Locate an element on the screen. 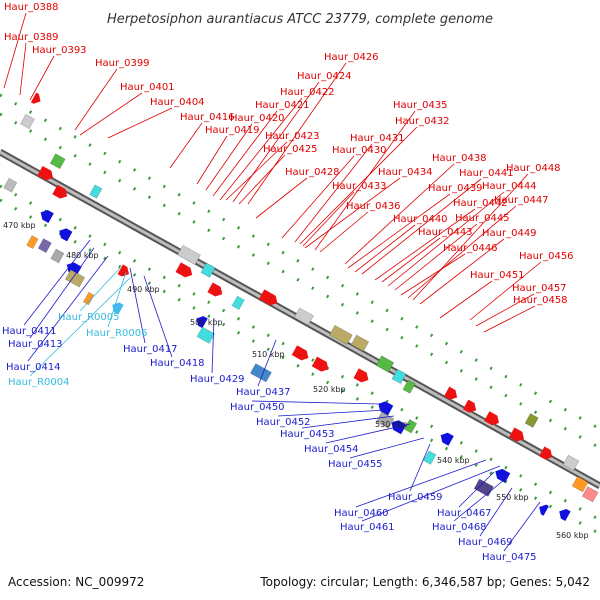 This screenshot has height=600, width=600. tick-label-9: 560 kbp is located at coordinates (572, 535).